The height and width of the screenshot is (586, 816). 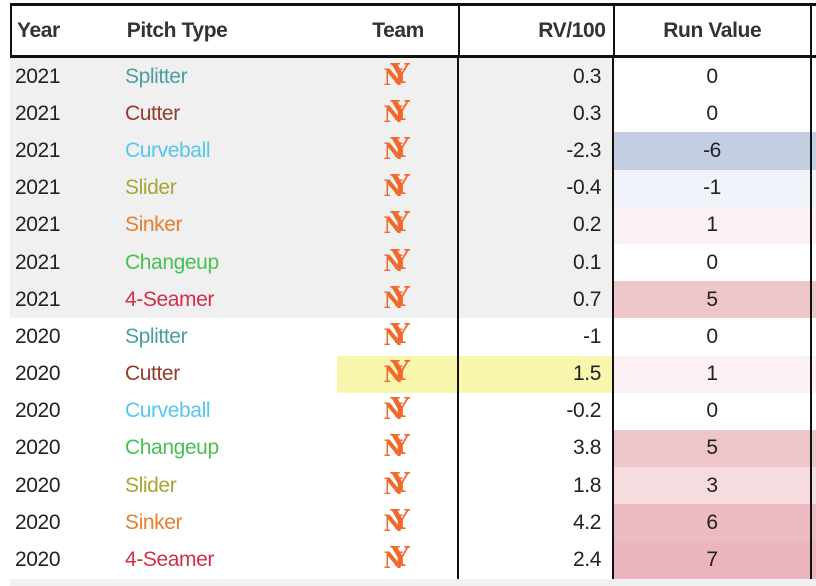 I want to click on header-run-value: Run Value, so click(x=711, y=30).